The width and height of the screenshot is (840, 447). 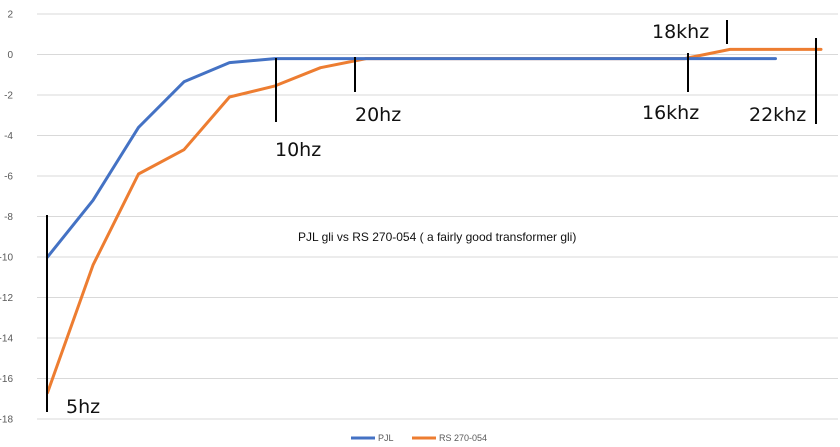 What do you see at coordinates (6, 258) in the screenshot?
I see `y-tick-label: -10` at bounding box center [6, 258].